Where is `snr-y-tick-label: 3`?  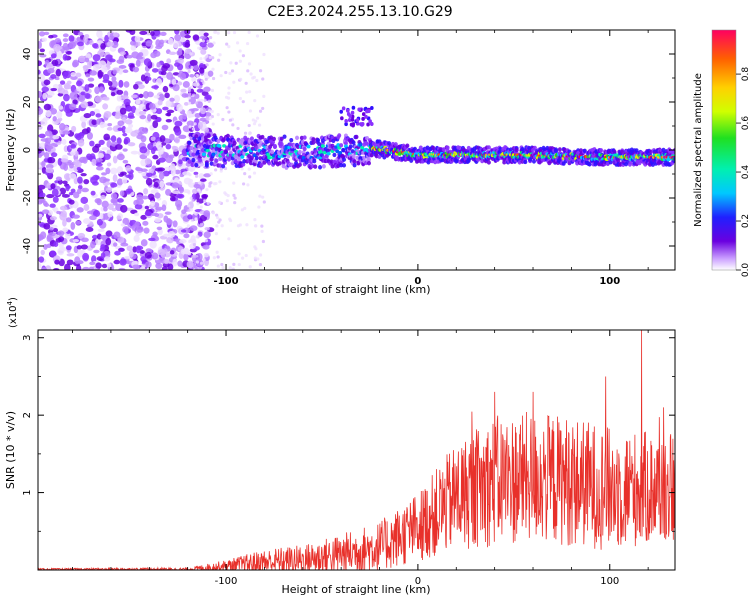 snr-y-tick-label: 3 is located at coordinates (27, 338).